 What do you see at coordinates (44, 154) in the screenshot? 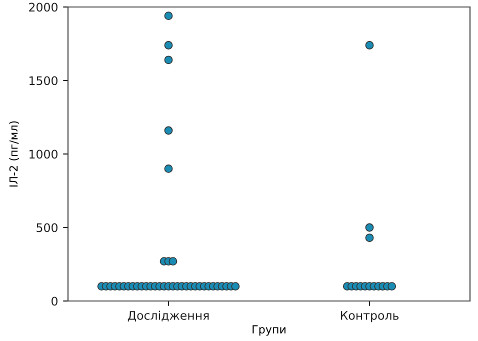
I see `y-tick-label: 1000` at bounding box center [44, 154].